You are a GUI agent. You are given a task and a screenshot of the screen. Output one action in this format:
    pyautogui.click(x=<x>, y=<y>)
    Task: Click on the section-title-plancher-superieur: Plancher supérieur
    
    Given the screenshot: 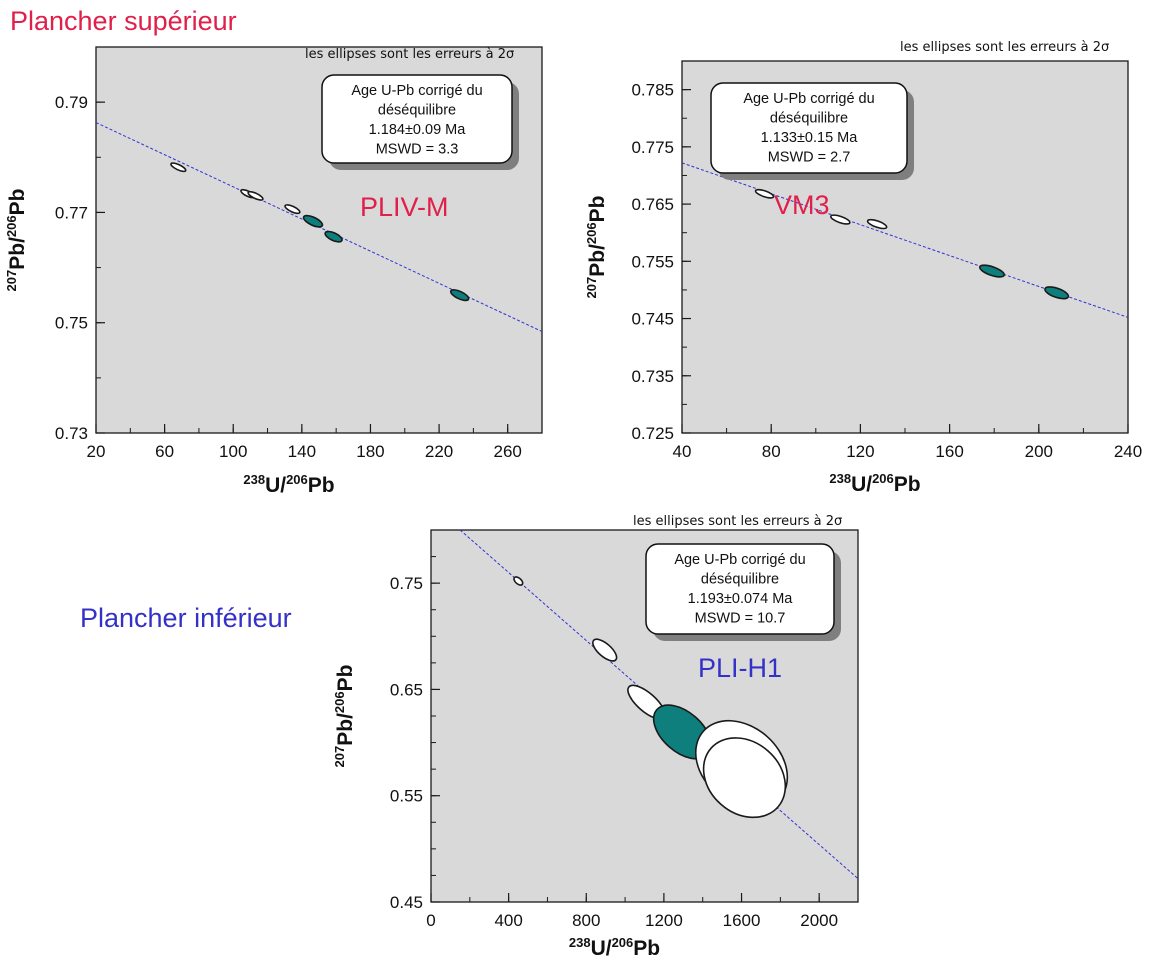 What is the action you would take?
    pyautogui.click(x=123, y=21)
    